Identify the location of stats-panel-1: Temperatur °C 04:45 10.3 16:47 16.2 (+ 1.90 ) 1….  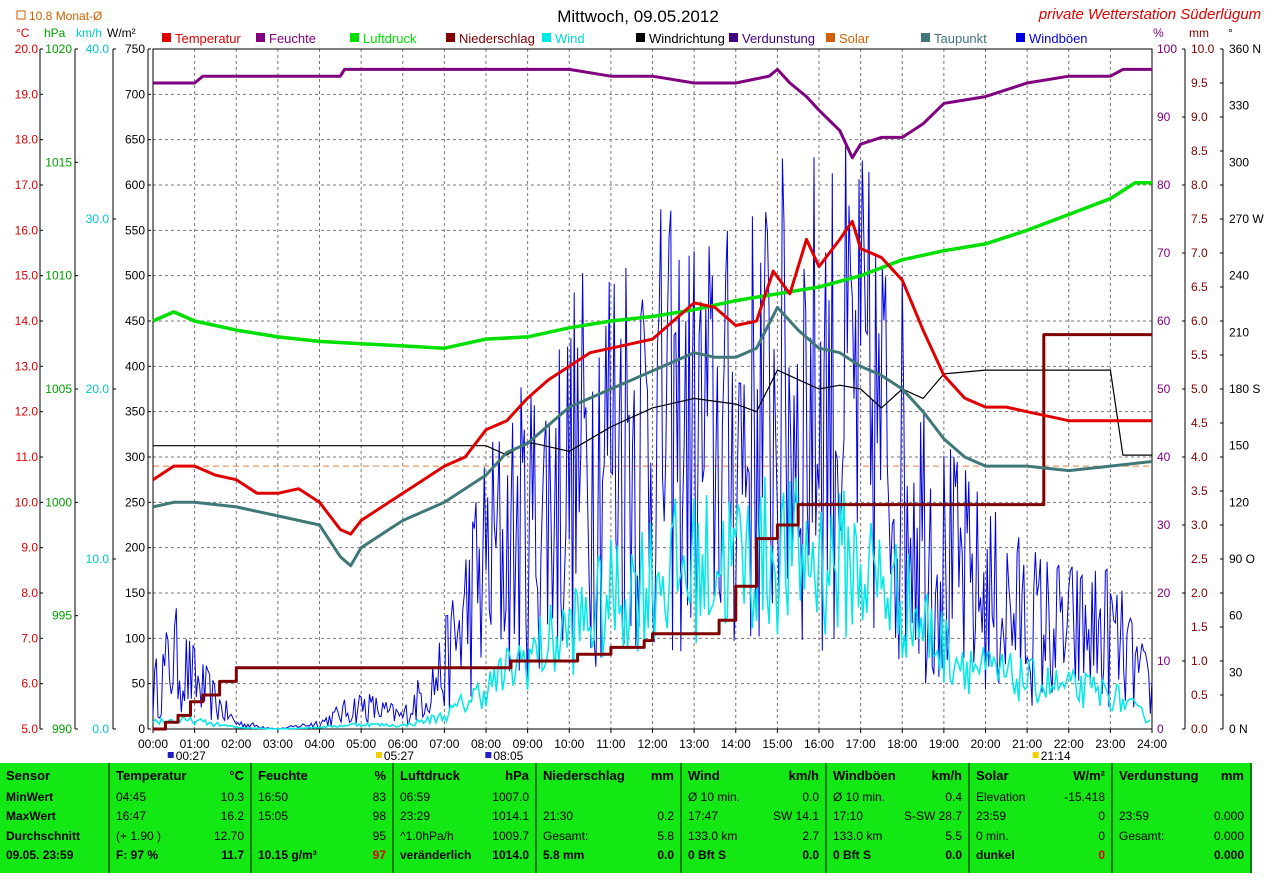
(181, 818).